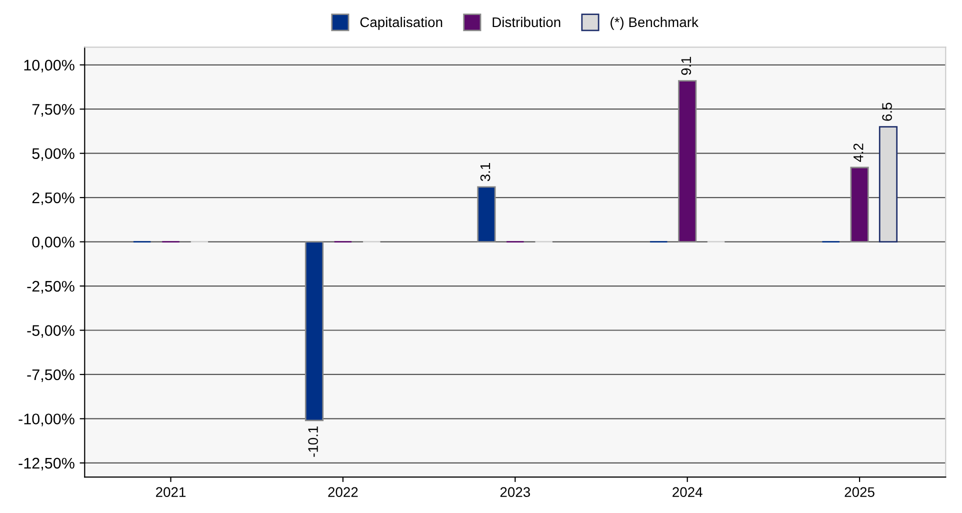 This screenshot has height=513, width=962. Describe the element at coordinates (858, 153) in the screenshot. I see `data-label: 4.2` at that location.